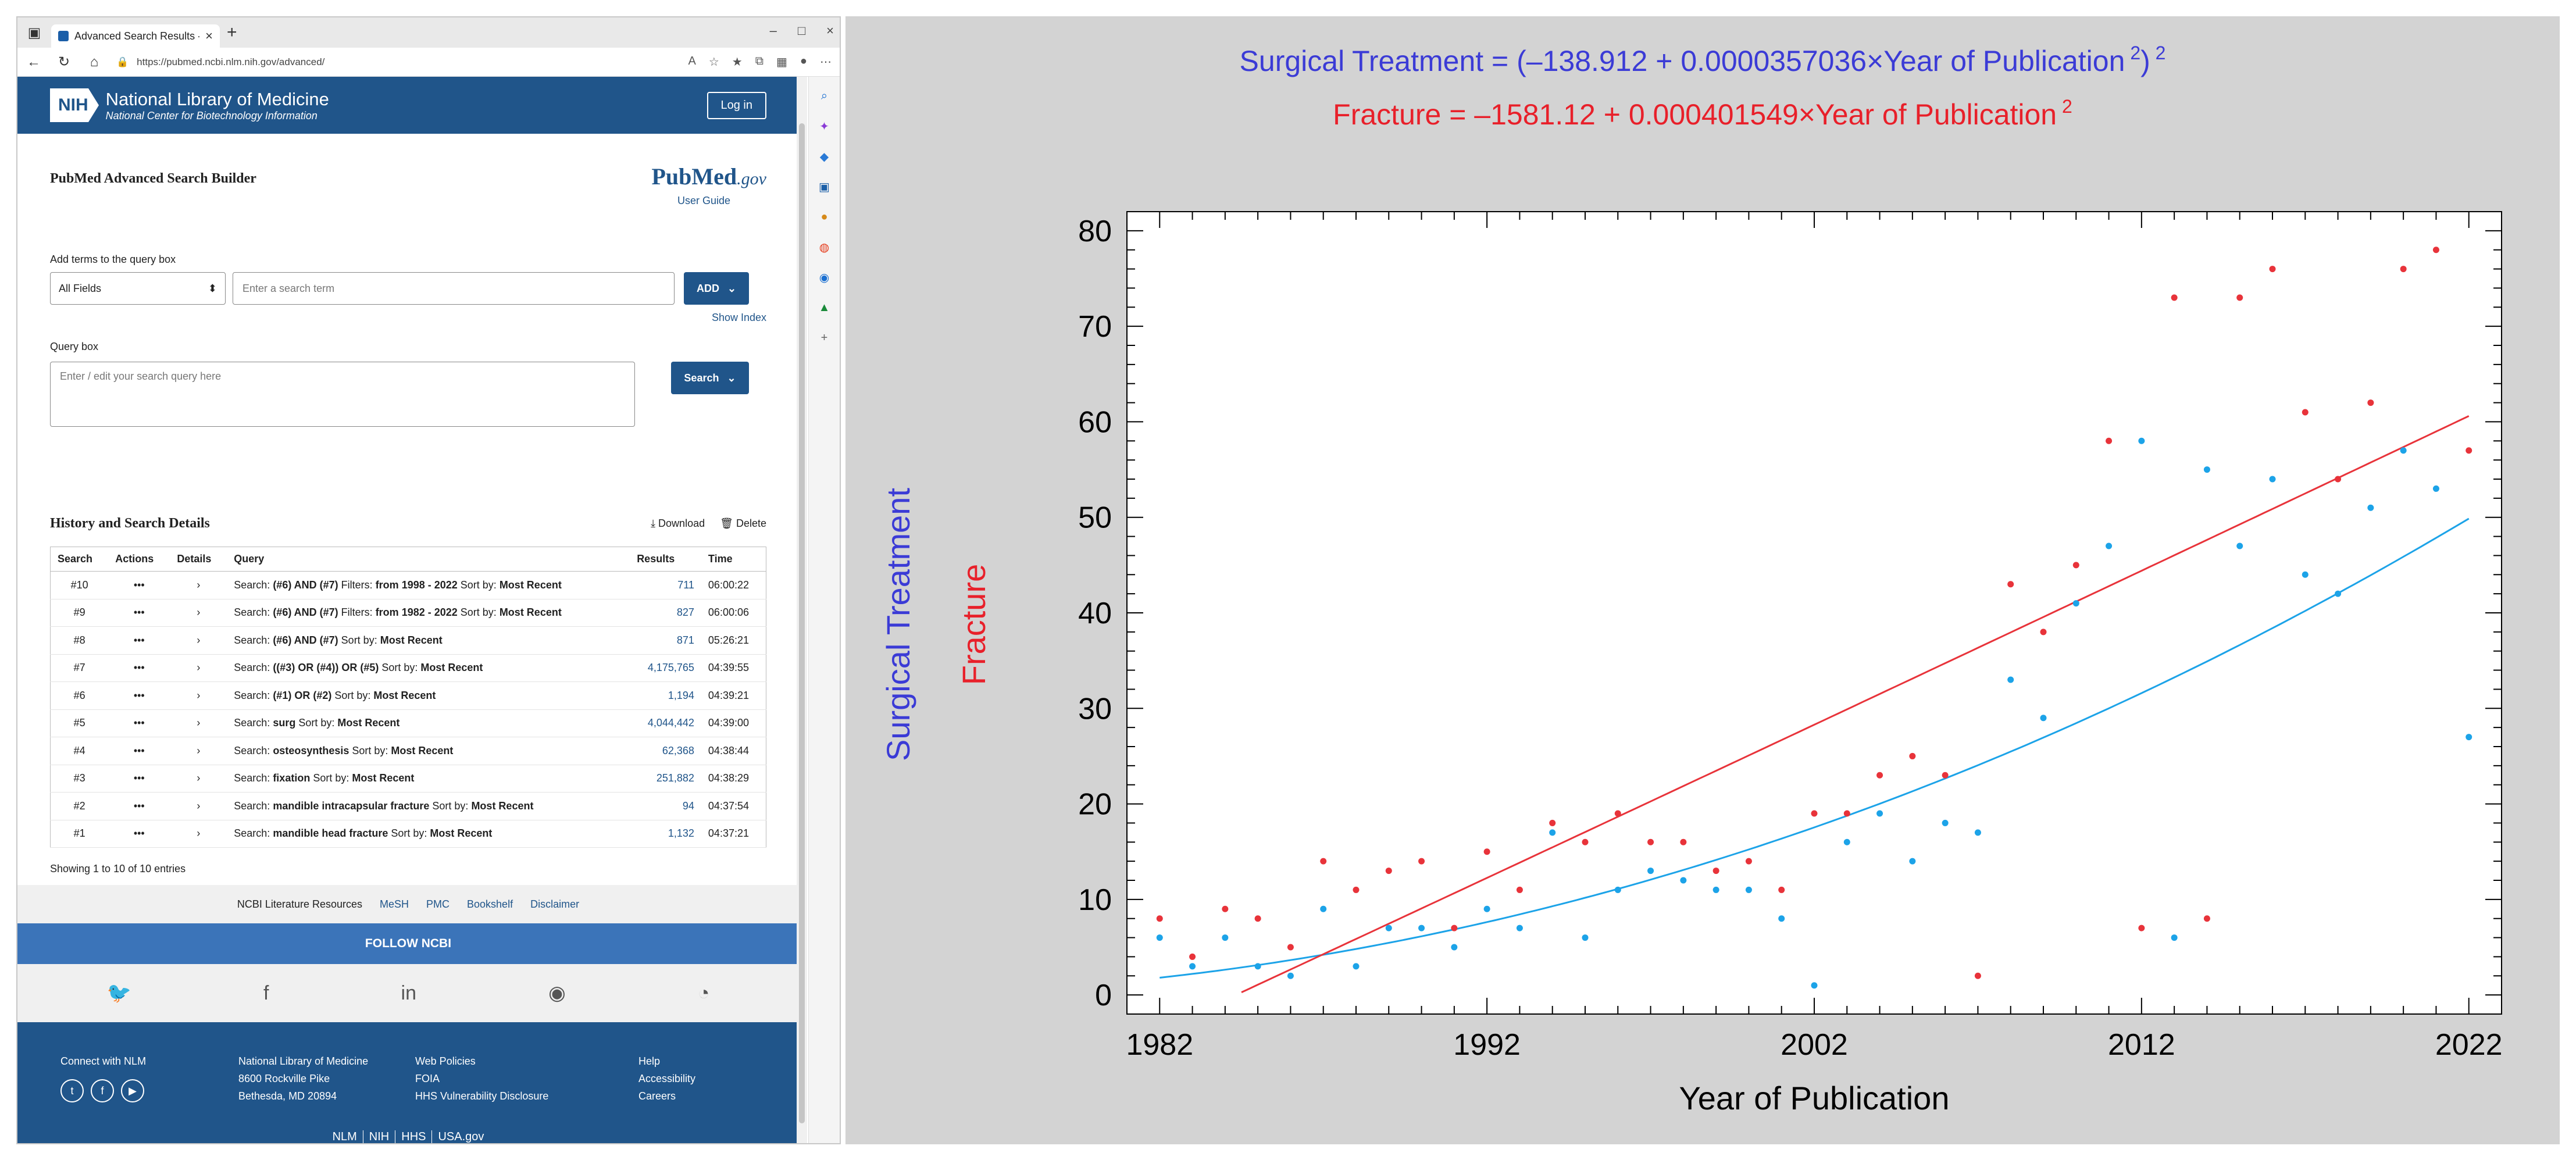  I want to click on search-time: 04:39:00, so click(734, 723).